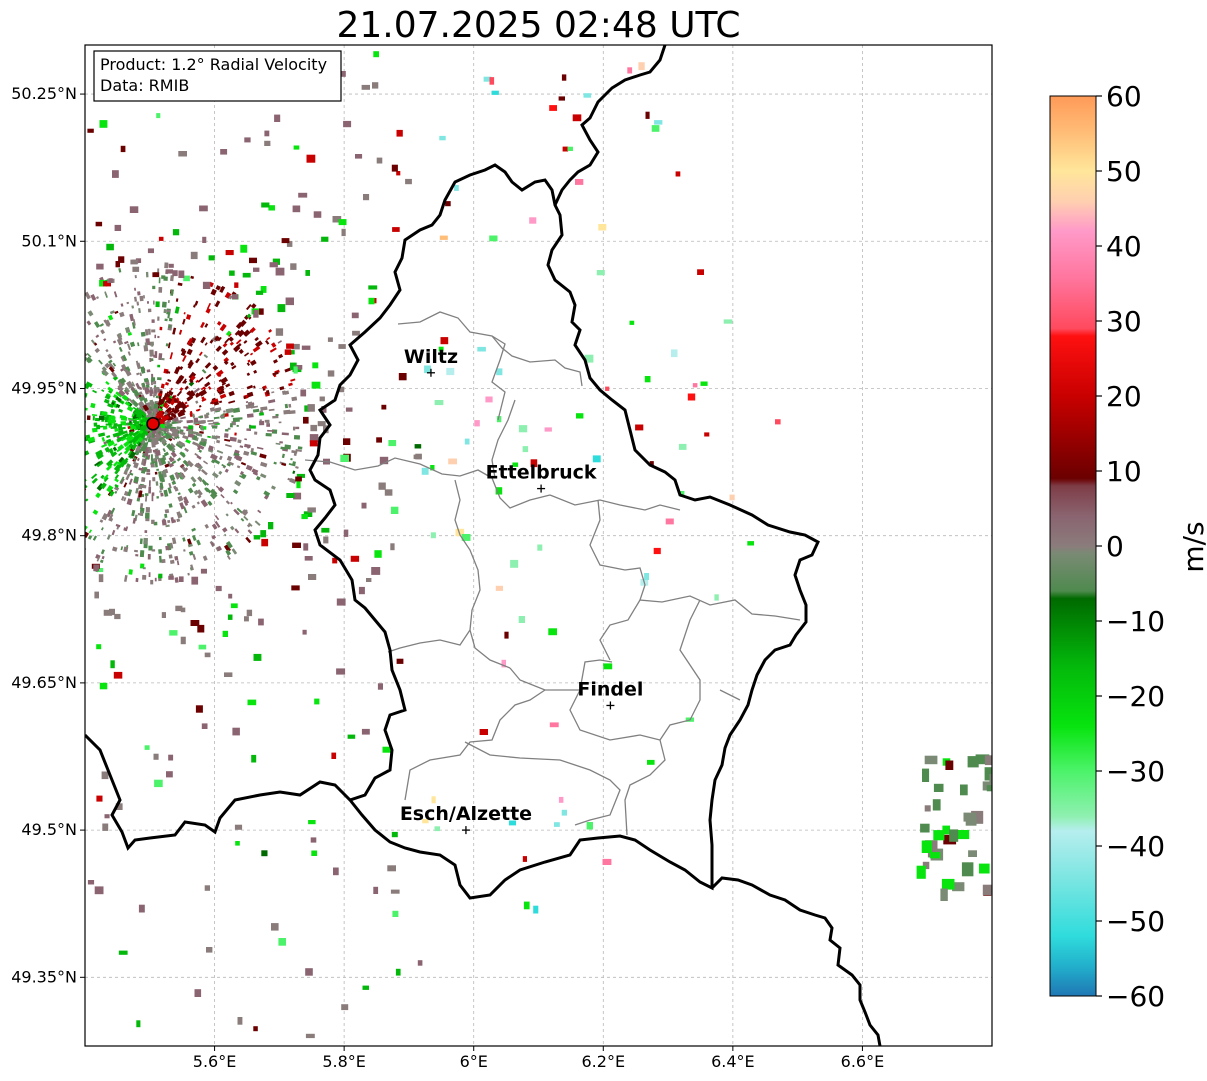 The image size is (1207, 1081). I want to click on colorbar-tick-label: 50, so click(1124, 171).